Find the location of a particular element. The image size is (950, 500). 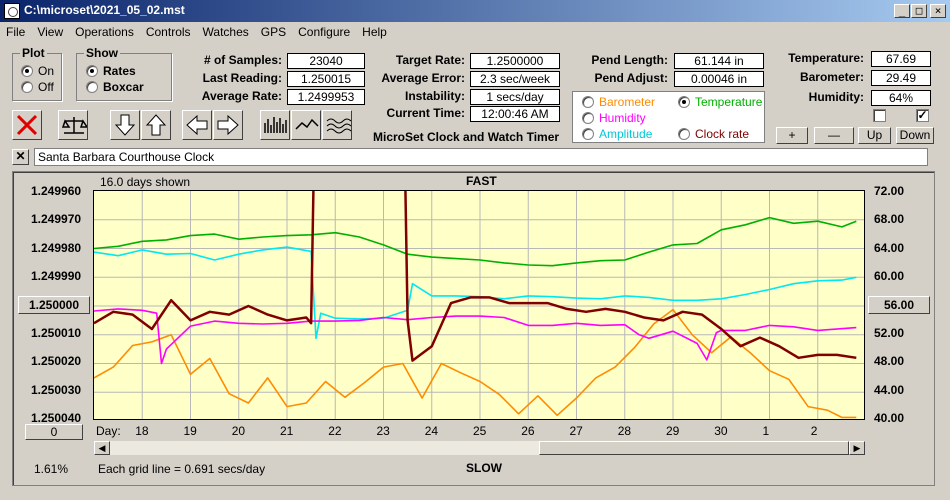

x-tick-label: 25 is located at coordinates (480, 431).